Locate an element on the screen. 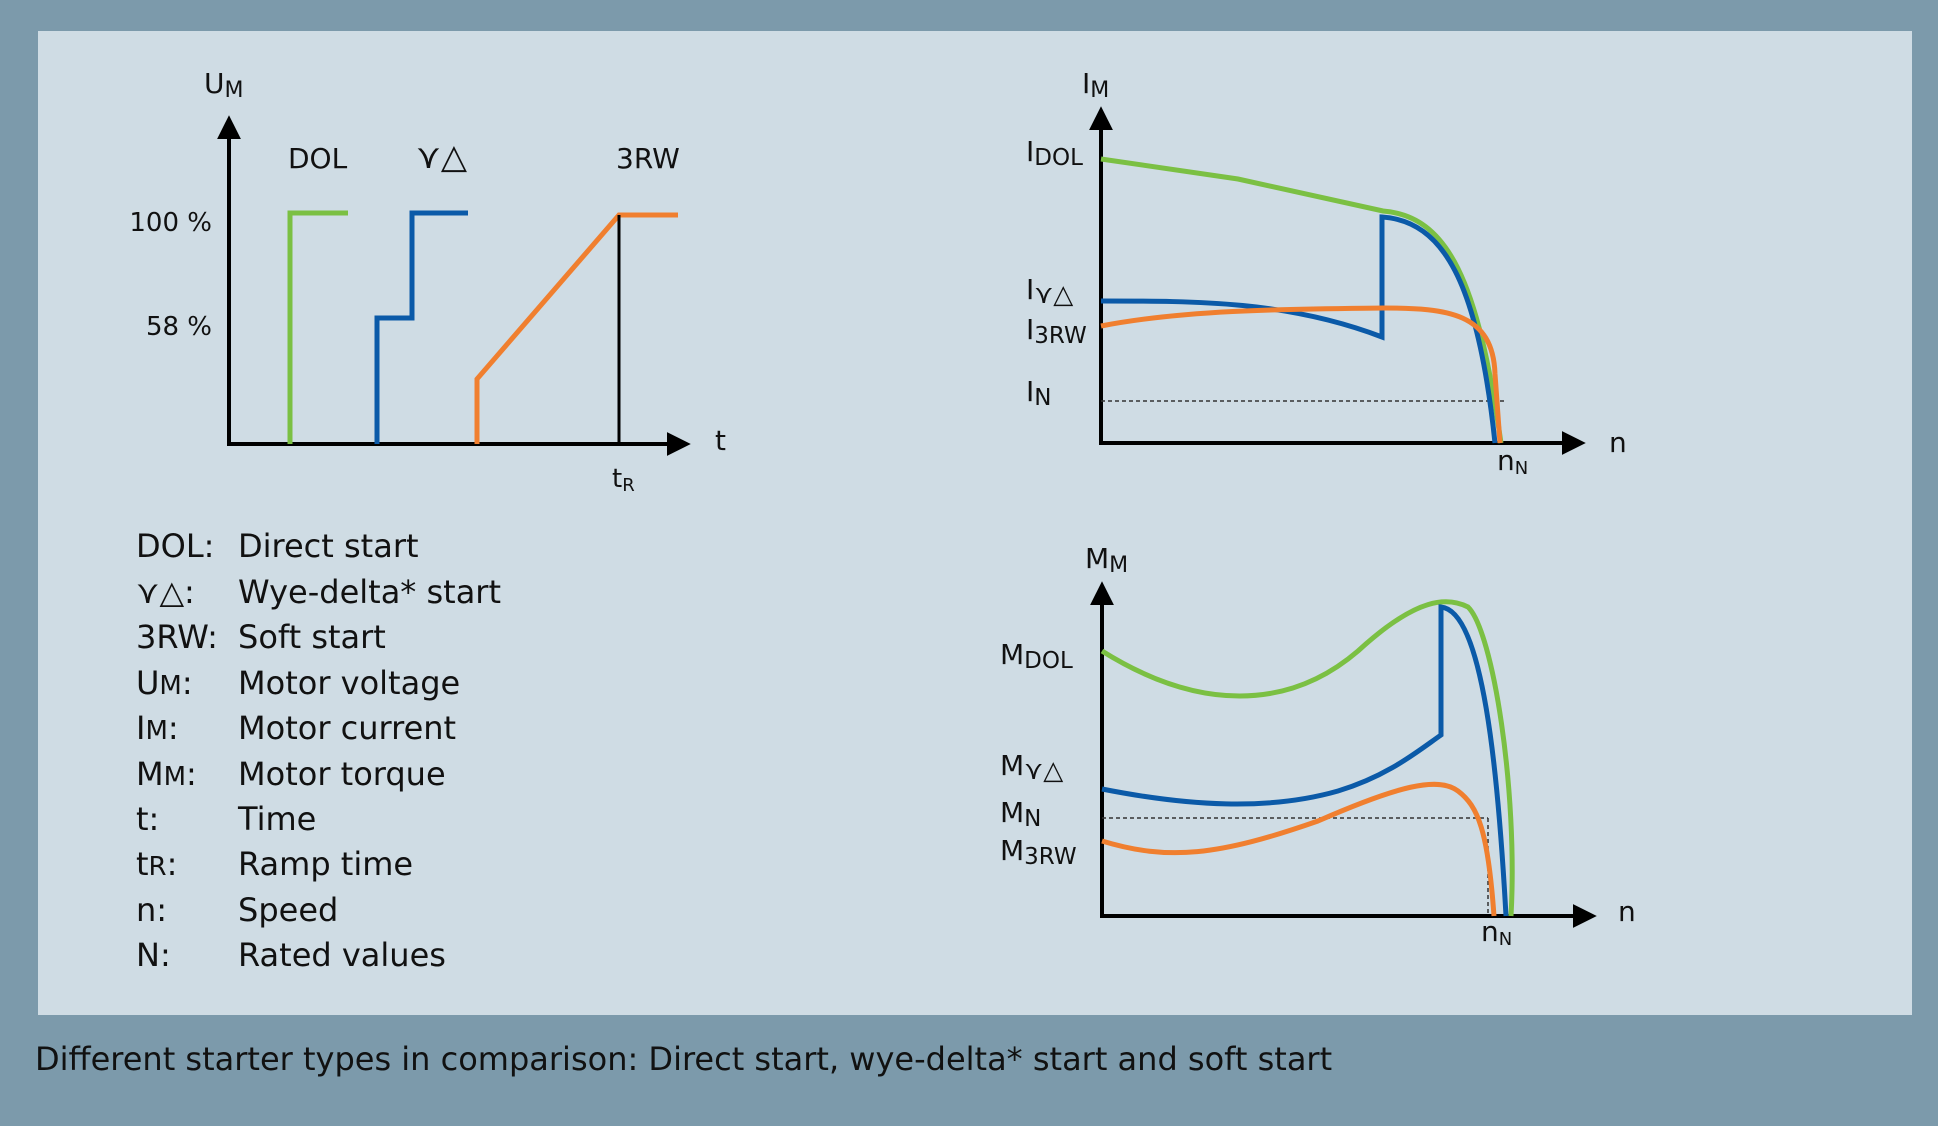  legend-value: Speed is located at coordinates (288, 910).